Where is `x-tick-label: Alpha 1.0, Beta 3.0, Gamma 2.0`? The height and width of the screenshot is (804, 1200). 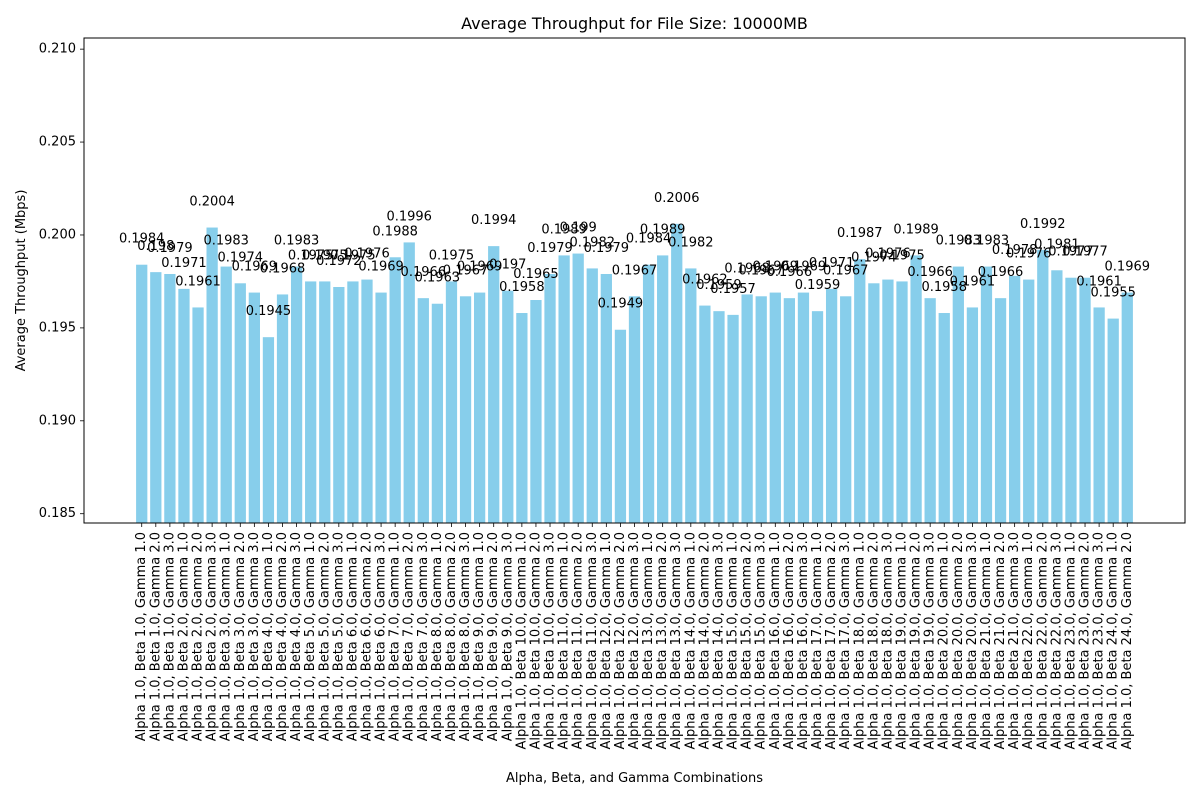
x-tick-label: Alpha 1.0, Beta 3.0, Gamma 2.0 is located at coordinates (240, 636).